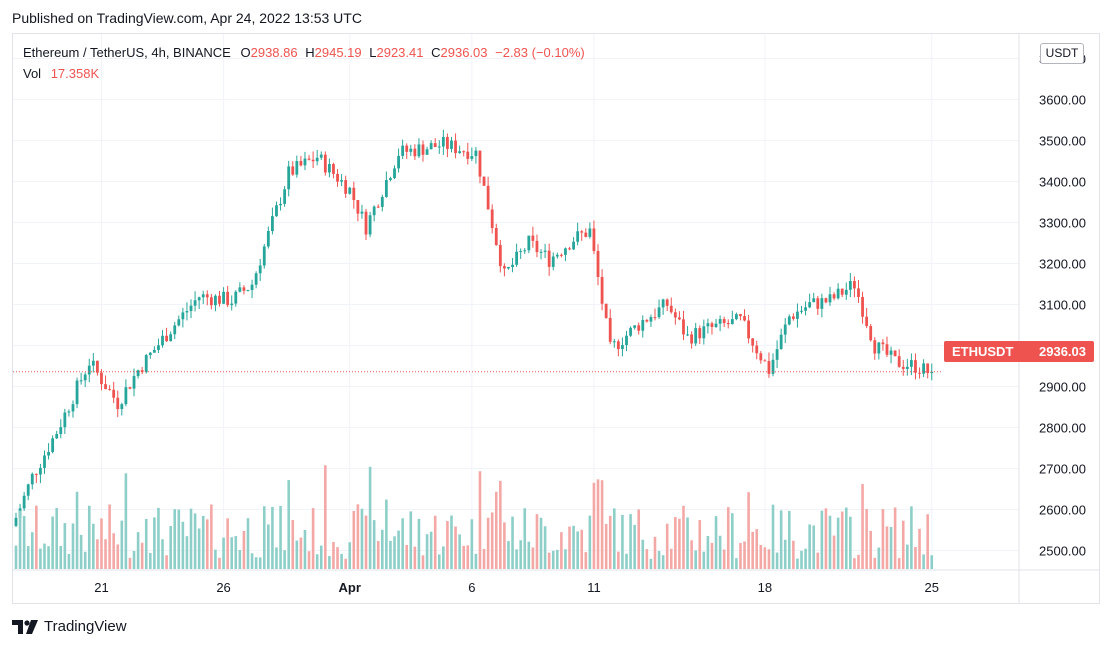  Describe the element at coordinates (127, 52) in the screenshot. I see `legend-symbol: Ethereum / TetherUS, 4h, BINANCE` at that location.